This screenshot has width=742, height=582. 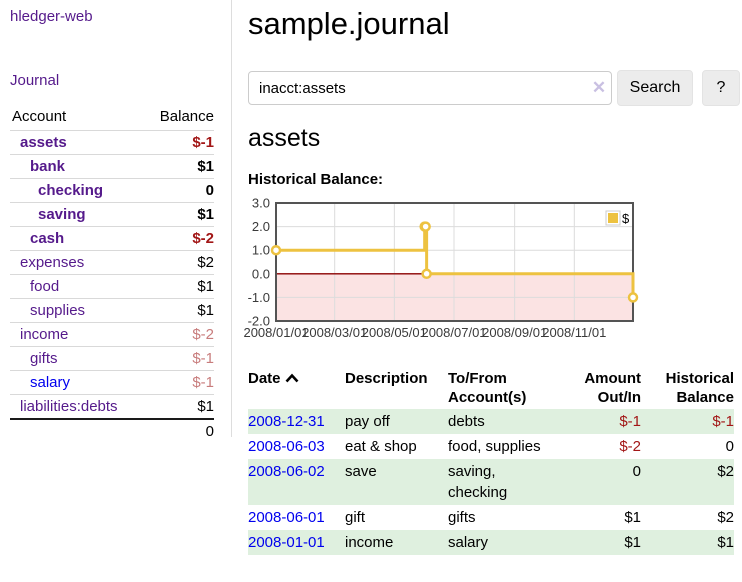 What do you see at coordinates (44, 358) in the screenshot?
I see `account-link: gifts` at bounding box center [44, 358].